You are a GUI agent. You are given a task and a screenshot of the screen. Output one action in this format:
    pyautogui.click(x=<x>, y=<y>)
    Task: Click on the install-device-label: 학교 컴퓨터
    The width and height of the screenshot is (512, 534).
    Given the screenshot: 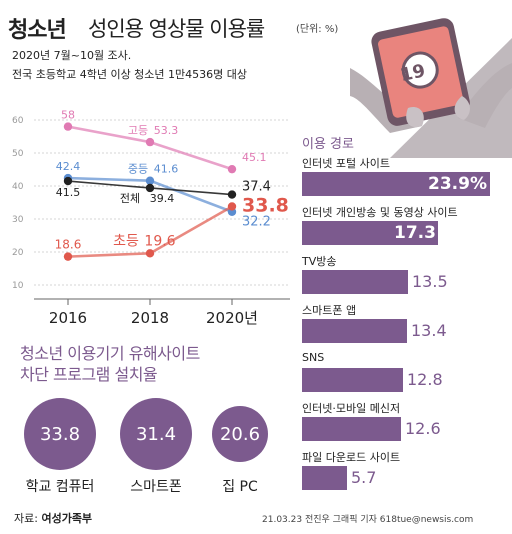 What is the action you would take?
    pyautogui.click(x=60, y=487)
    